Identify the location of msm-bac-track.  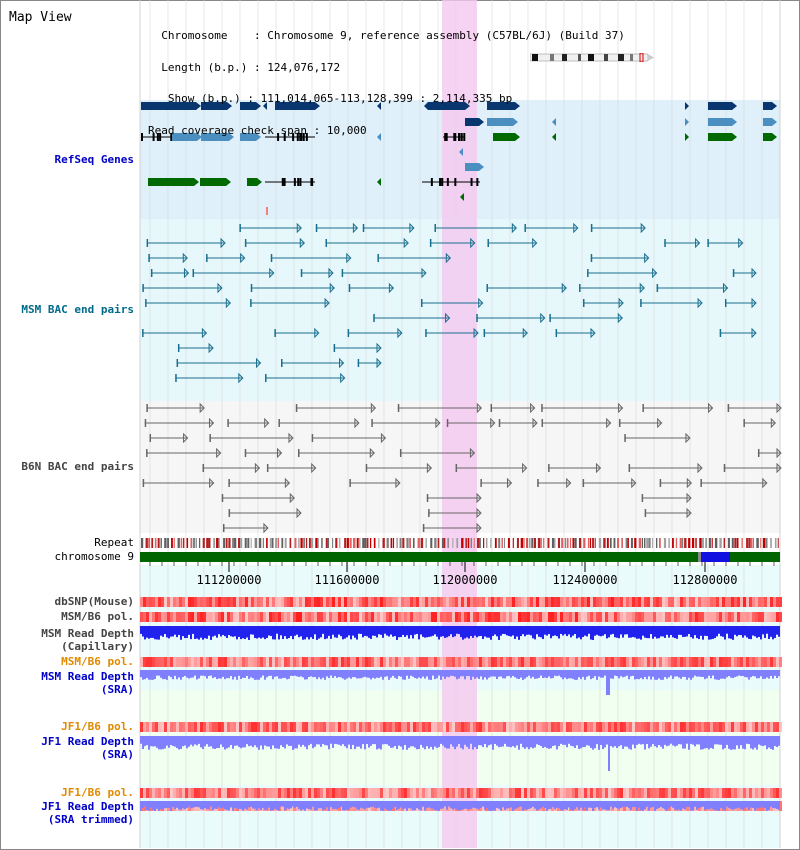
(449, 303).